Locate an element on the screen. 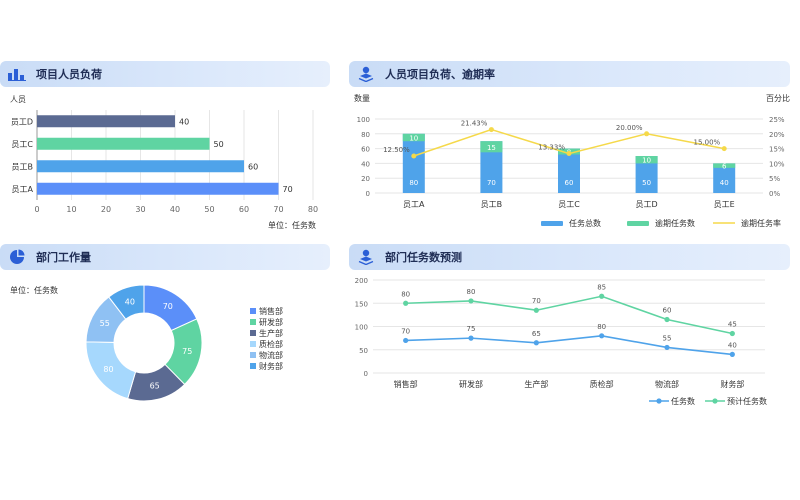 The image size is (800, 500). legend-label: 销售部 is located at coordinates (271, 311).